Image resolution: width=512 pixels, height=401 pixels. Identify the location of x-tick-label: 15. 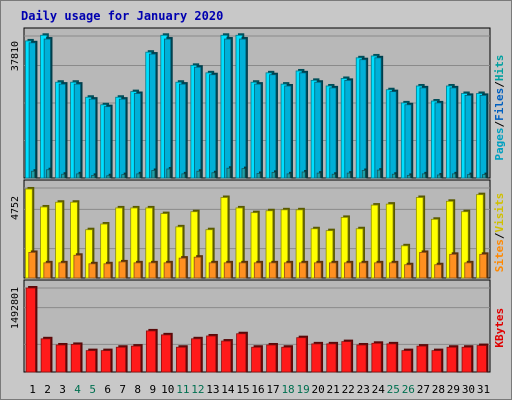
(242, 389).